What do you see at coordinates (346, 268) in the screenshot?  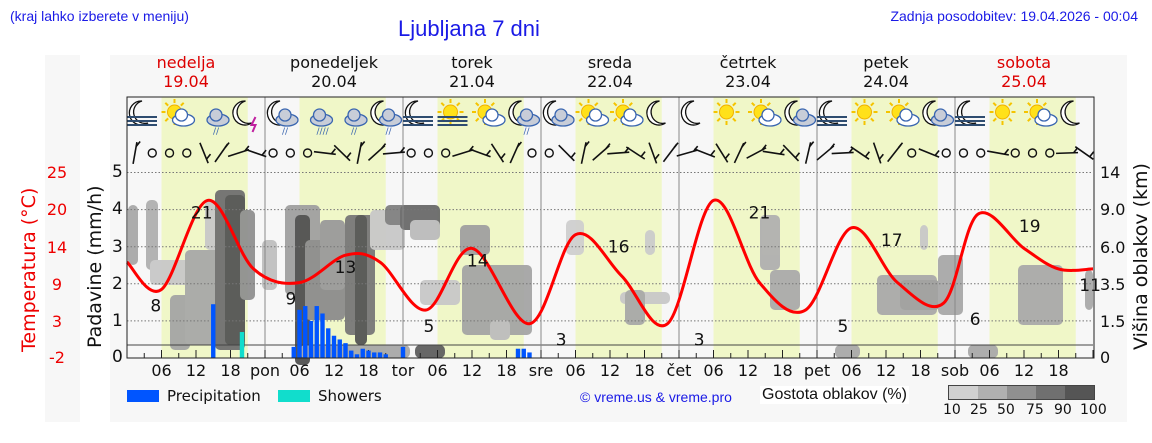 I see `temperature-label: 13` at bounding box center [346, 268].